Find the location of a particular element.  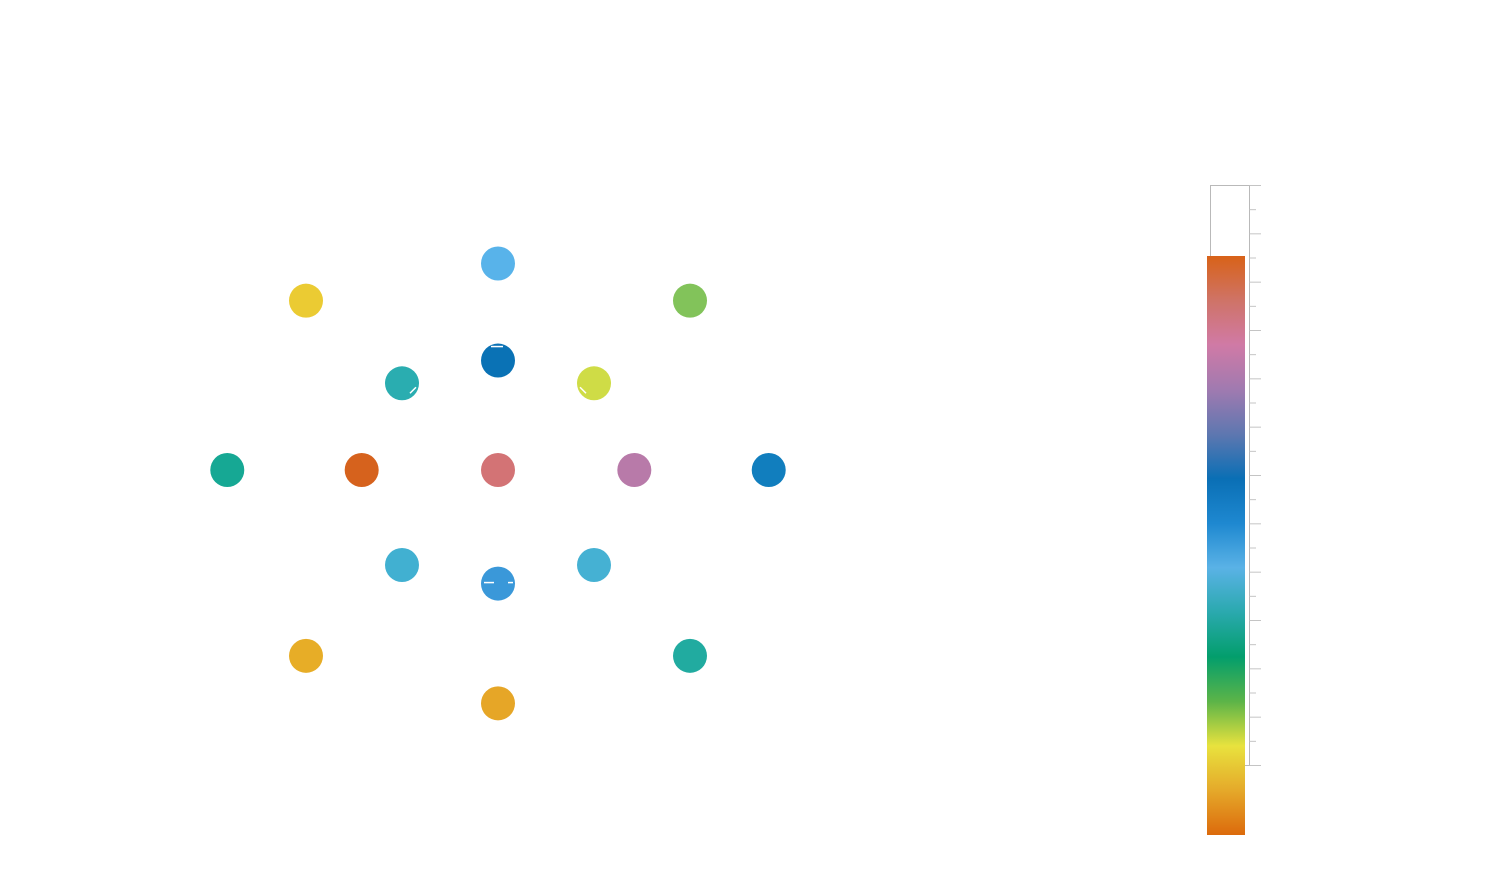

colorbar is located at coordinates (1234, 510).